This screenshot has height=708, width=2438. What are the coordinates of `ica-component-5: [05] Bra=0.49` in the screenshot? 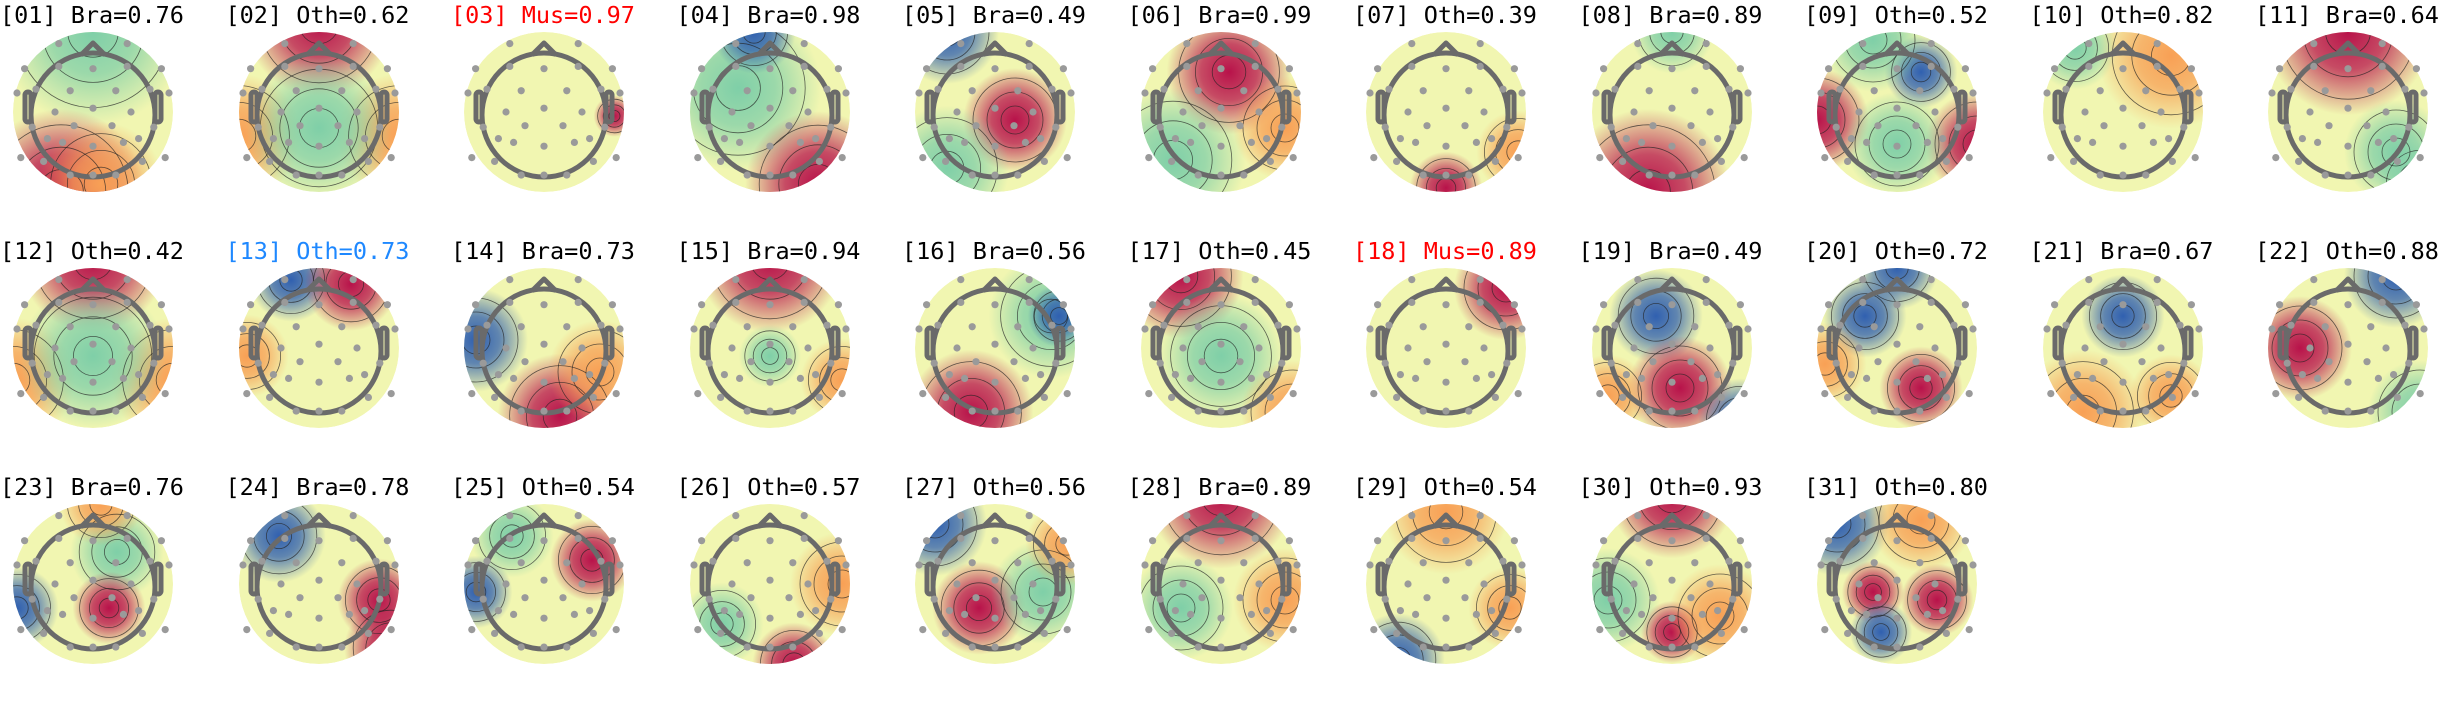 It's located at (1014, 118).